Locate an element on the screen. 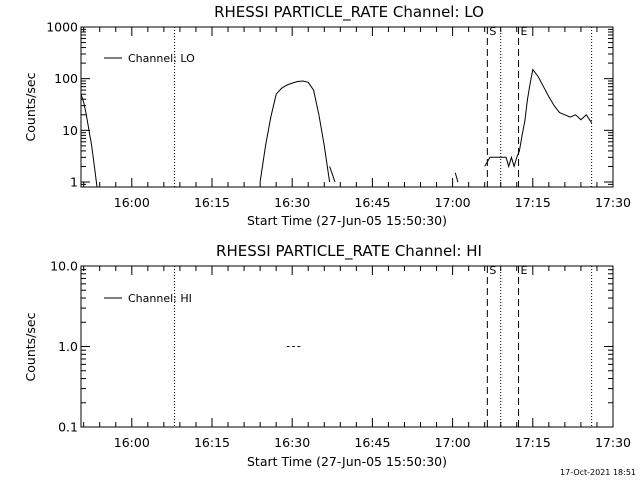 This screenshot has width=640, height=480. legend-label: Channel: HI is located at coordinates (160, 298).